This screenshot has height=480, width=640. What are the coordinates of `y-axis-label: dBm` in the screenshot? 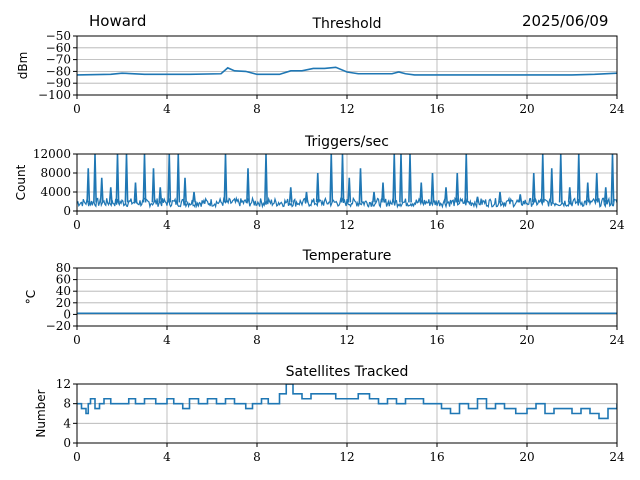 It's located at (23, 66).